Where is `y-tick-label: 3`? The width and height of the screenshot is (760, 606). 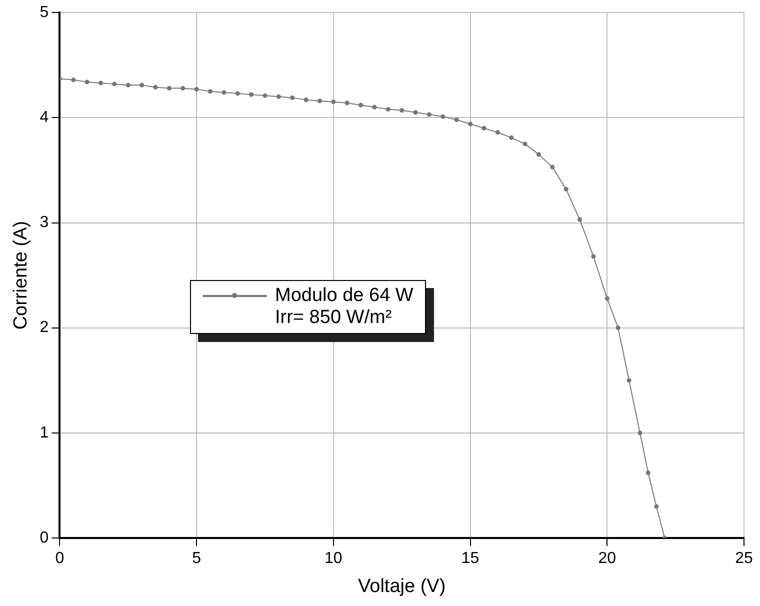 y-tick-label: 3 is located at coordinates (44, 223).